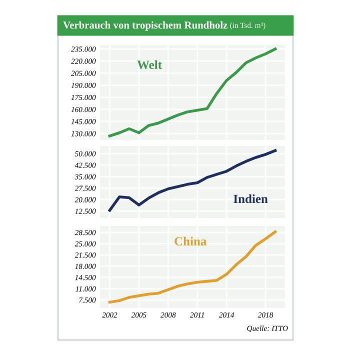  What do you see at coordinates (149, 65) in the screenshot?
I see `text: Welt` at bounding box center [149, 65].